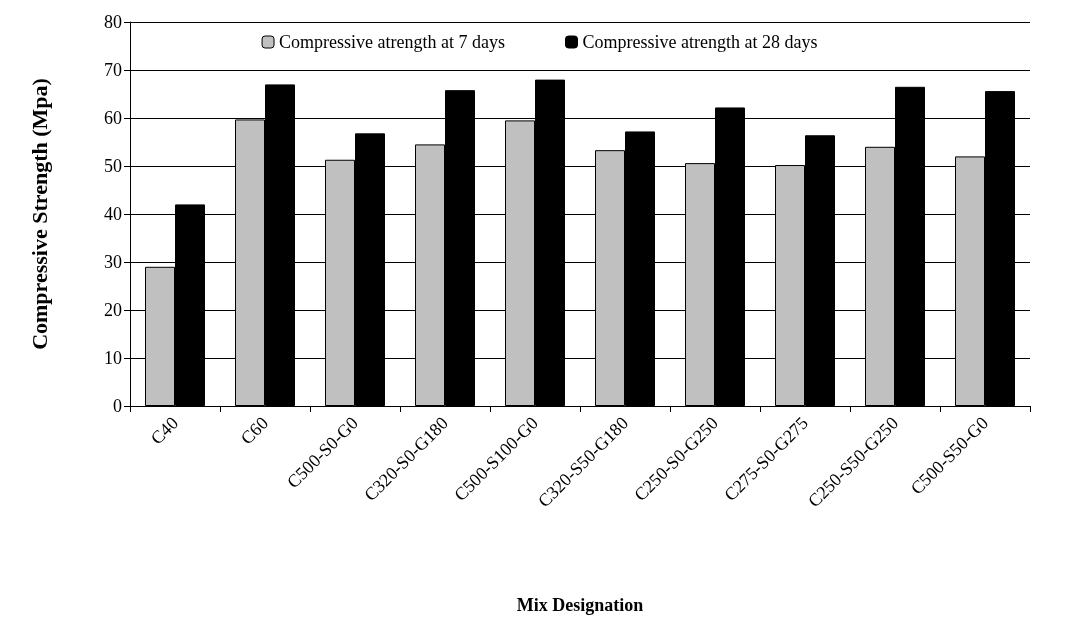  What do you see at coordinates (113, 166) in the screenshot?
I see `y-tick-label: 50` at bounding box center [113, 166].